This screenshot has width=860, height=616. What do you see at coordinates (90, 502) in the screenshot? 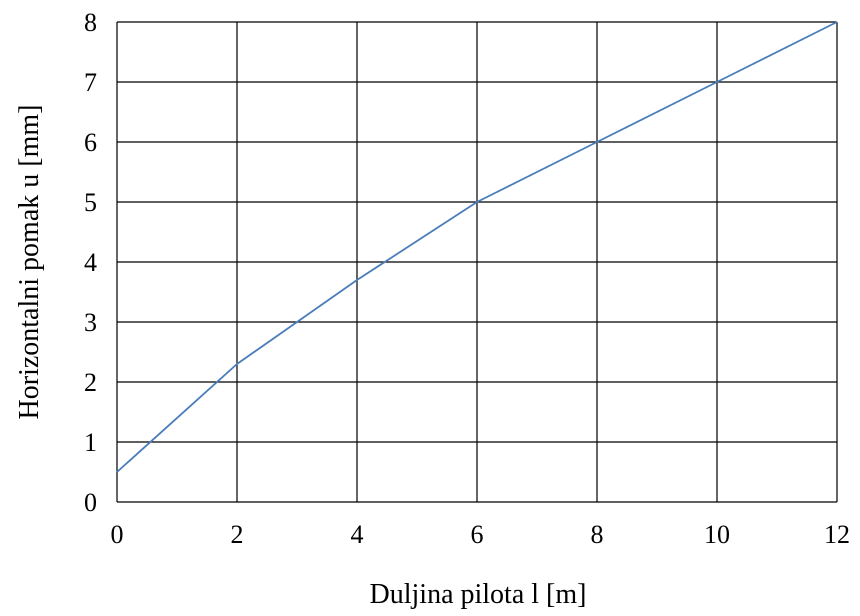
I see `y-tick-label: 0` at bounding box center [90, 502].